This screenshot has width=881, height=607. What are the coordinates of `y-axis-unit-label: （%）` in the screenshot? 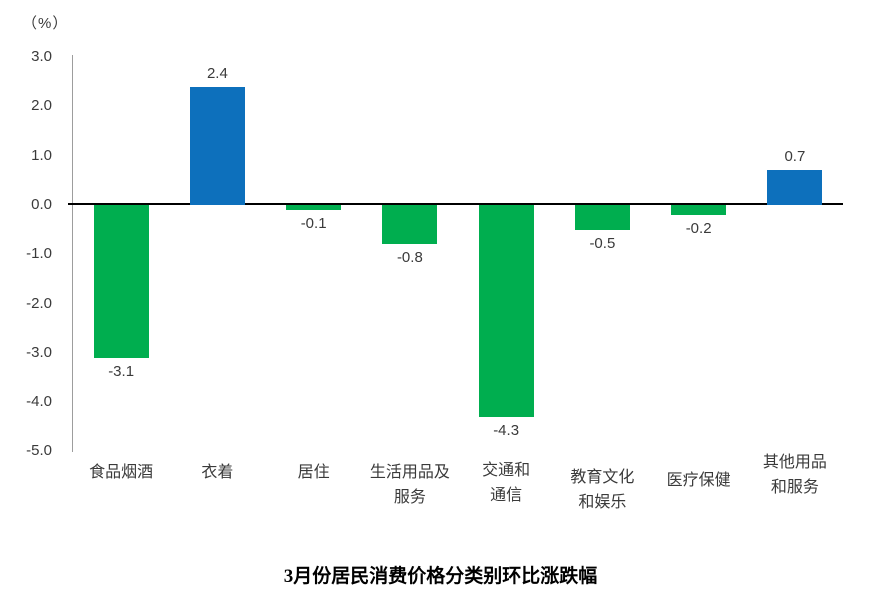 It's located at (45, 23).